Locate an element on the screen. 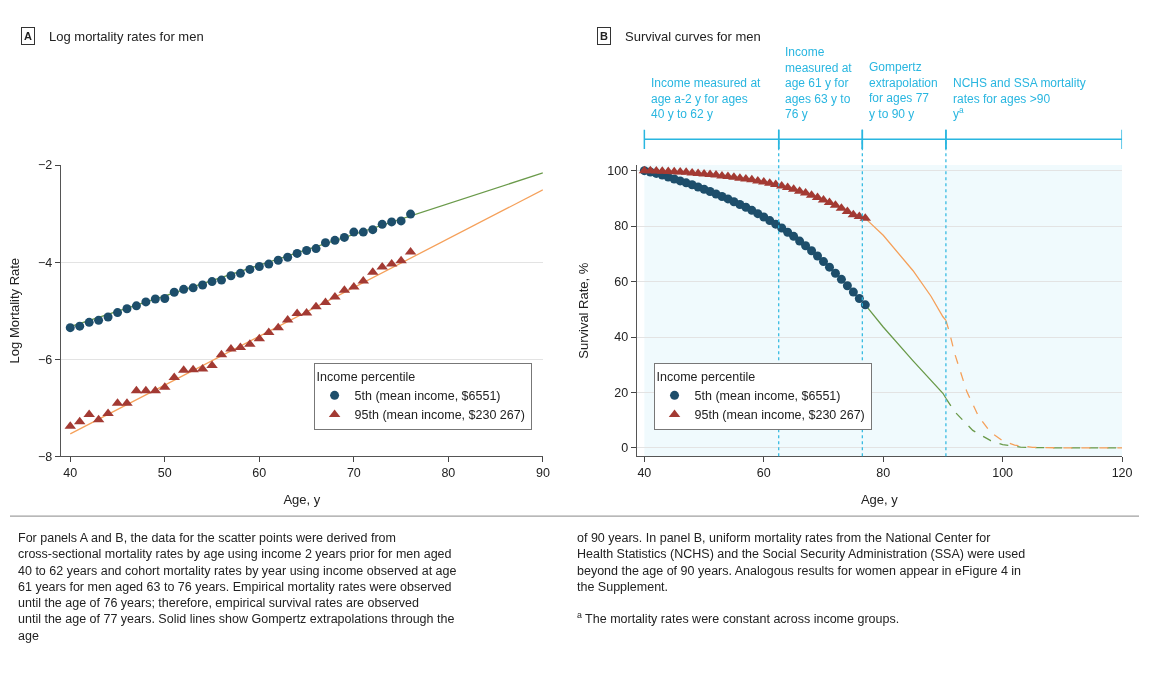 The width and height of the screenshot is (1159, 678). text: B is located at coordinates (604, 36).